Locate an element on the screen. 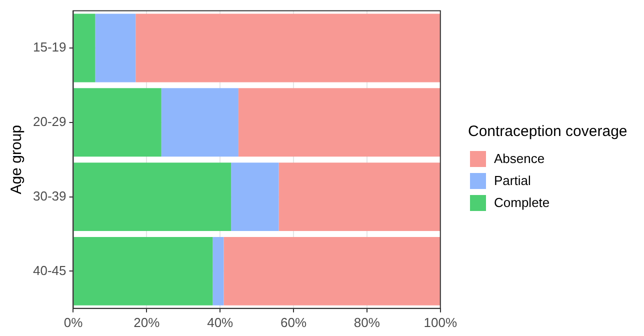 The height and width of the screenshot is (336, 644). y-tick-label: 30-39 is located at coordinates (49, 196).